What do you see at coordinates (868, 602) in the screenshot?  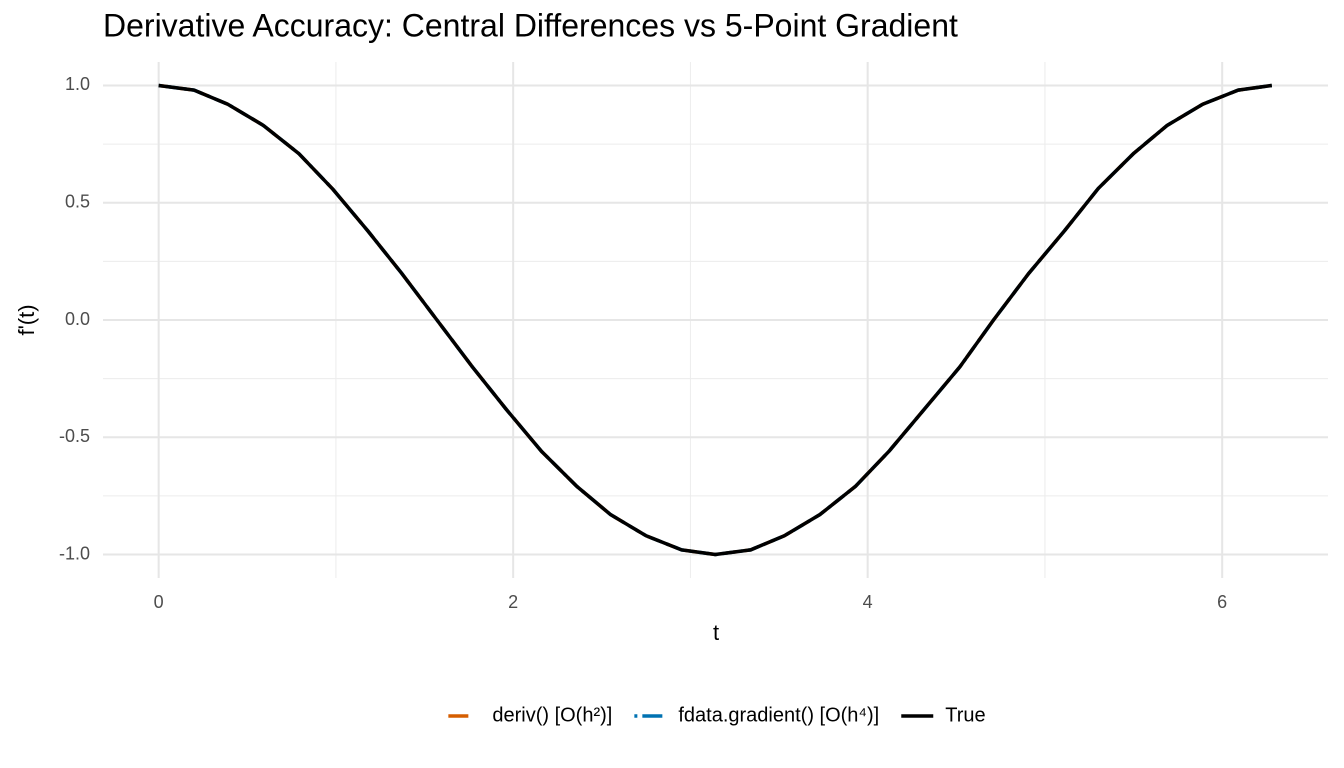 I see `x-tick-label: 4` at bounding box center [868, 602].